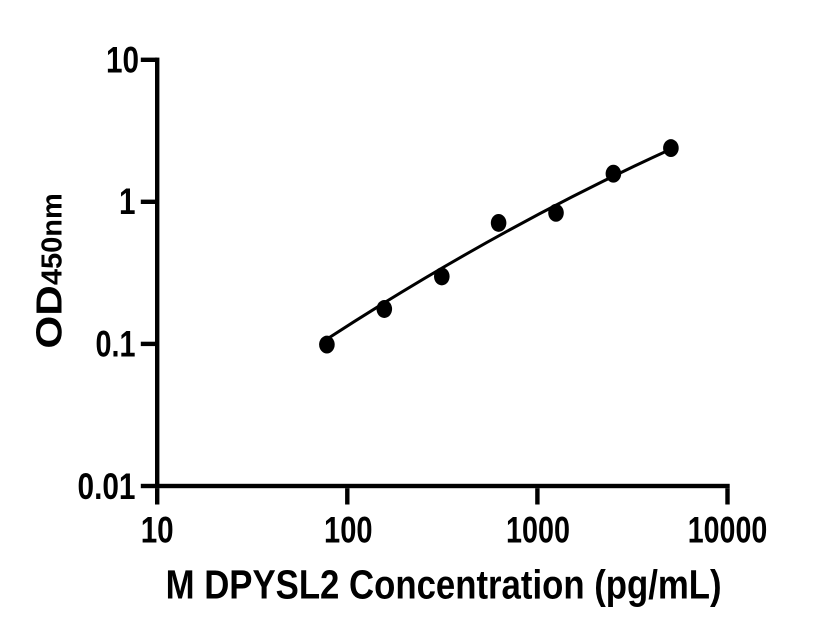 The height and width of the screenshot is (640, 816). Describe the element at coordinates (48, 271) in the screenshot. I see `svg-text: OD450nm` at that location.